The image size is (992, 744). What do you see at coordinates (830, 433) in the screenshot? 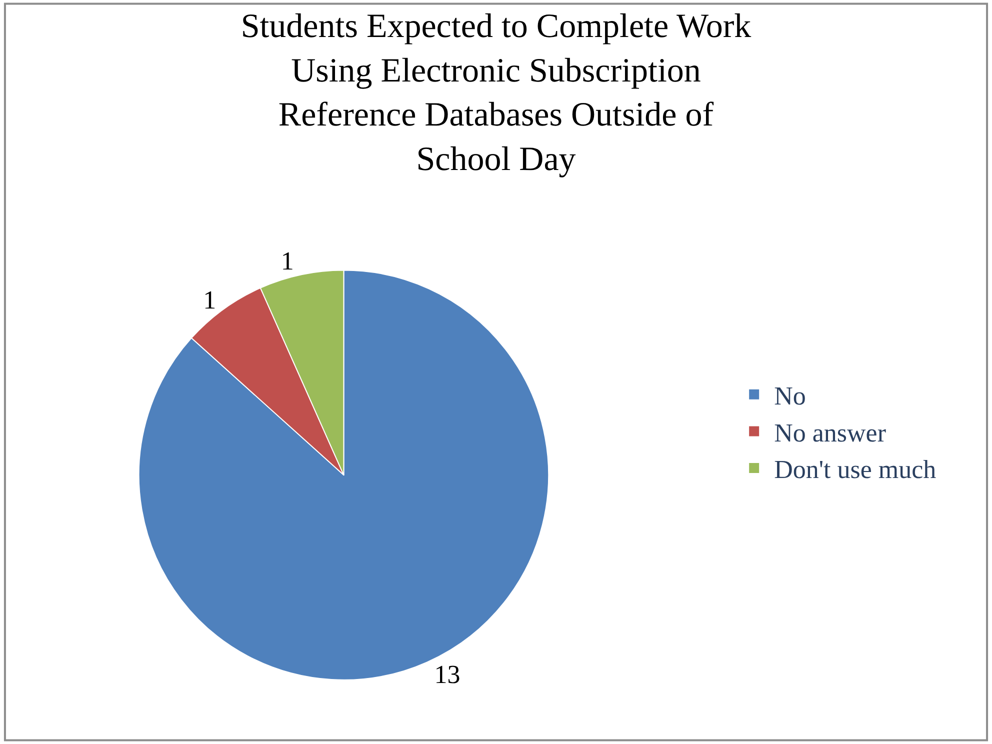
I see `legend-label: No answer` at bounding box center [830, 433].